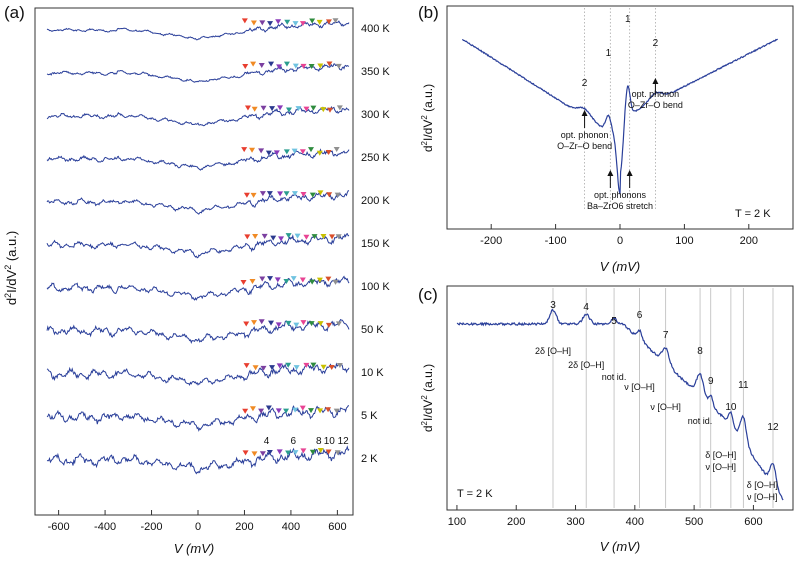 The width and height of the screenshot is (800, 567). What do you see at coordinates (614, 377) in the screenshot?
I see `panel-c-assignment: not id.` at bounding box center [614, 377].